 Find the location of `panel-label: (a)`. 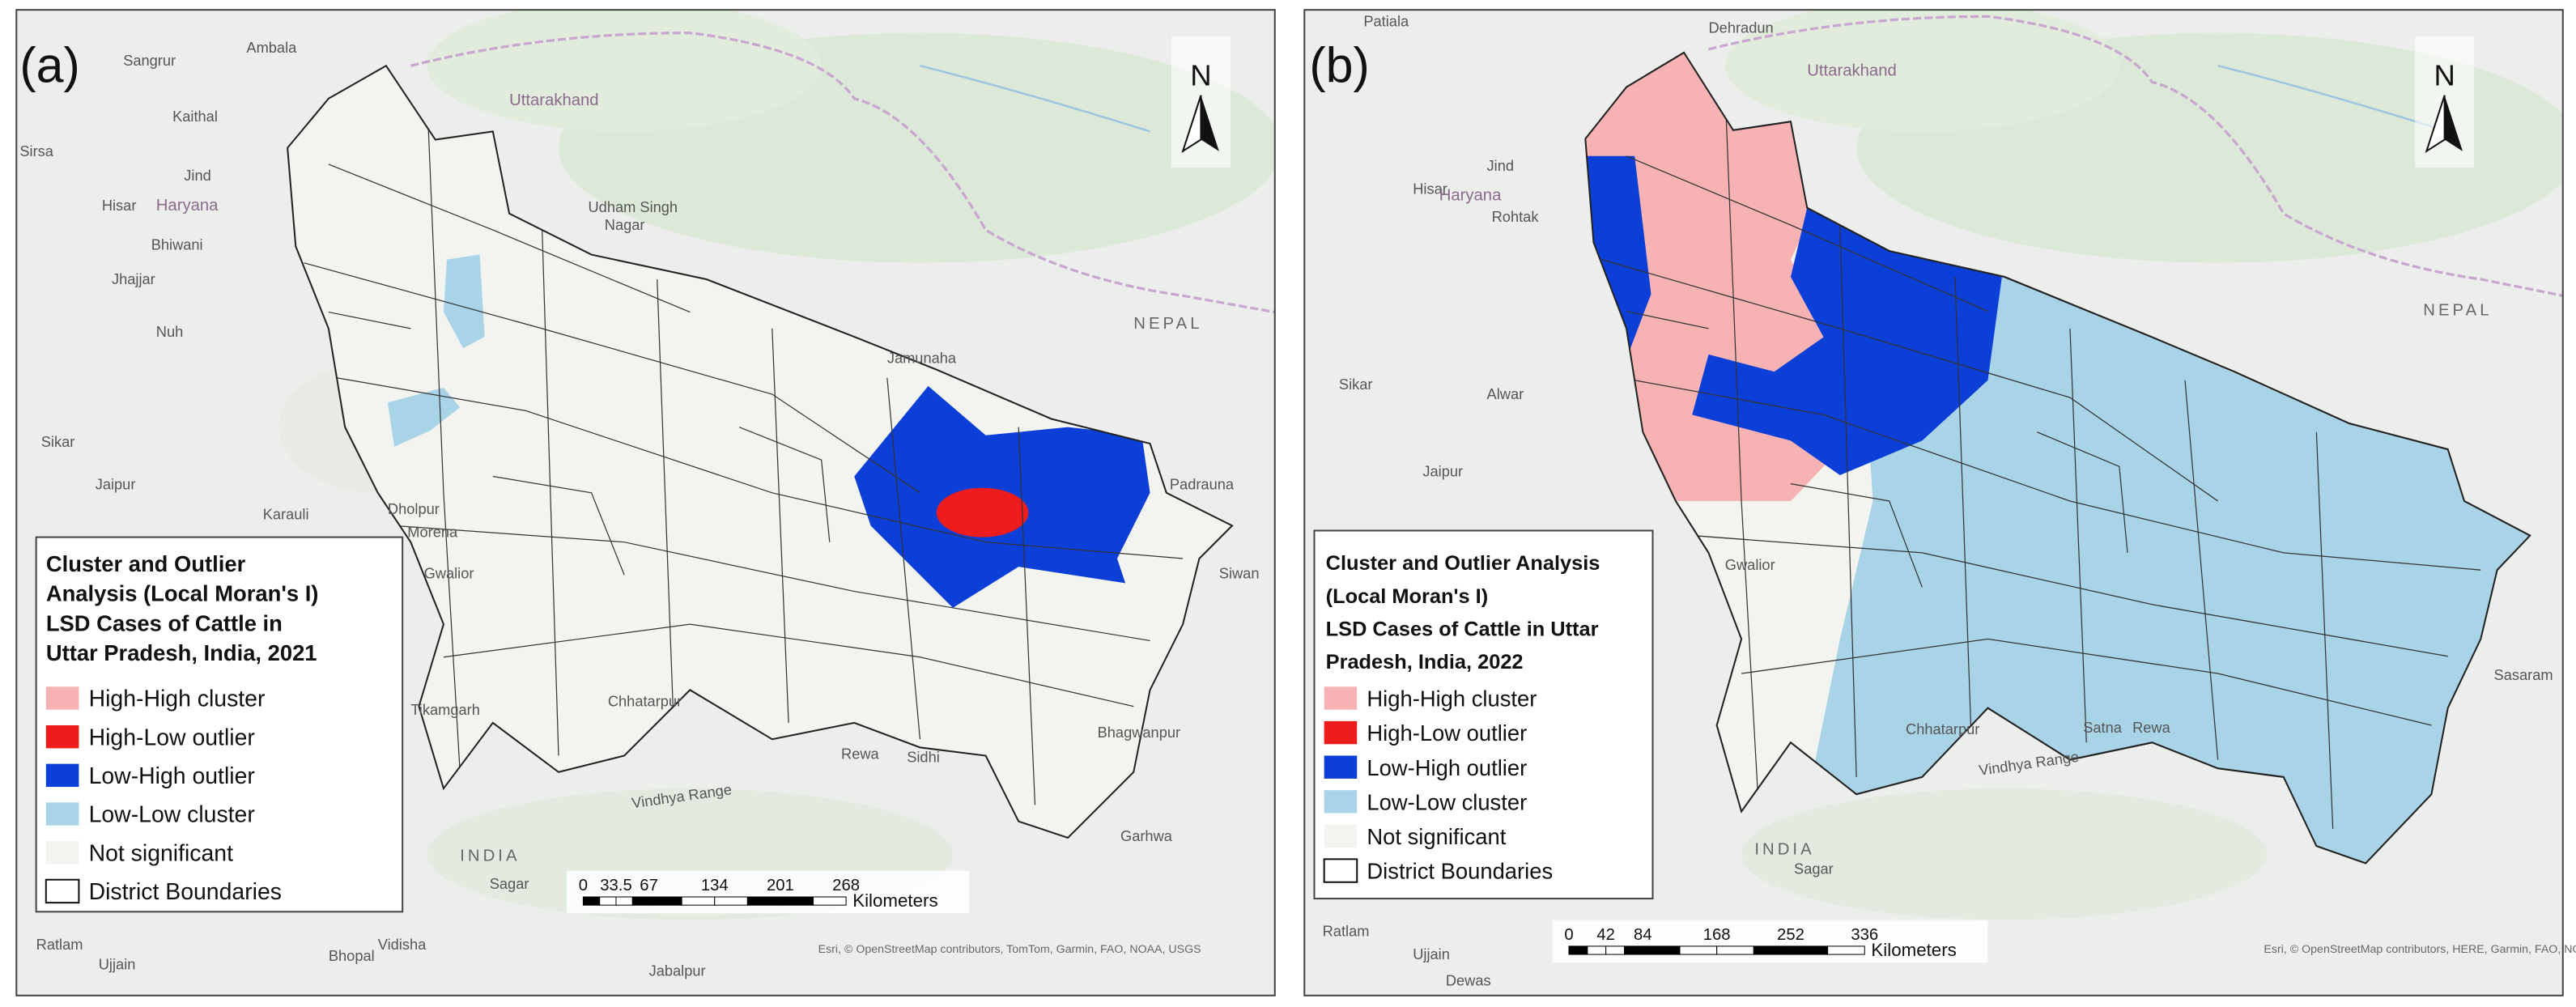

panel-label: (a) is located at coordinates (49, 64).